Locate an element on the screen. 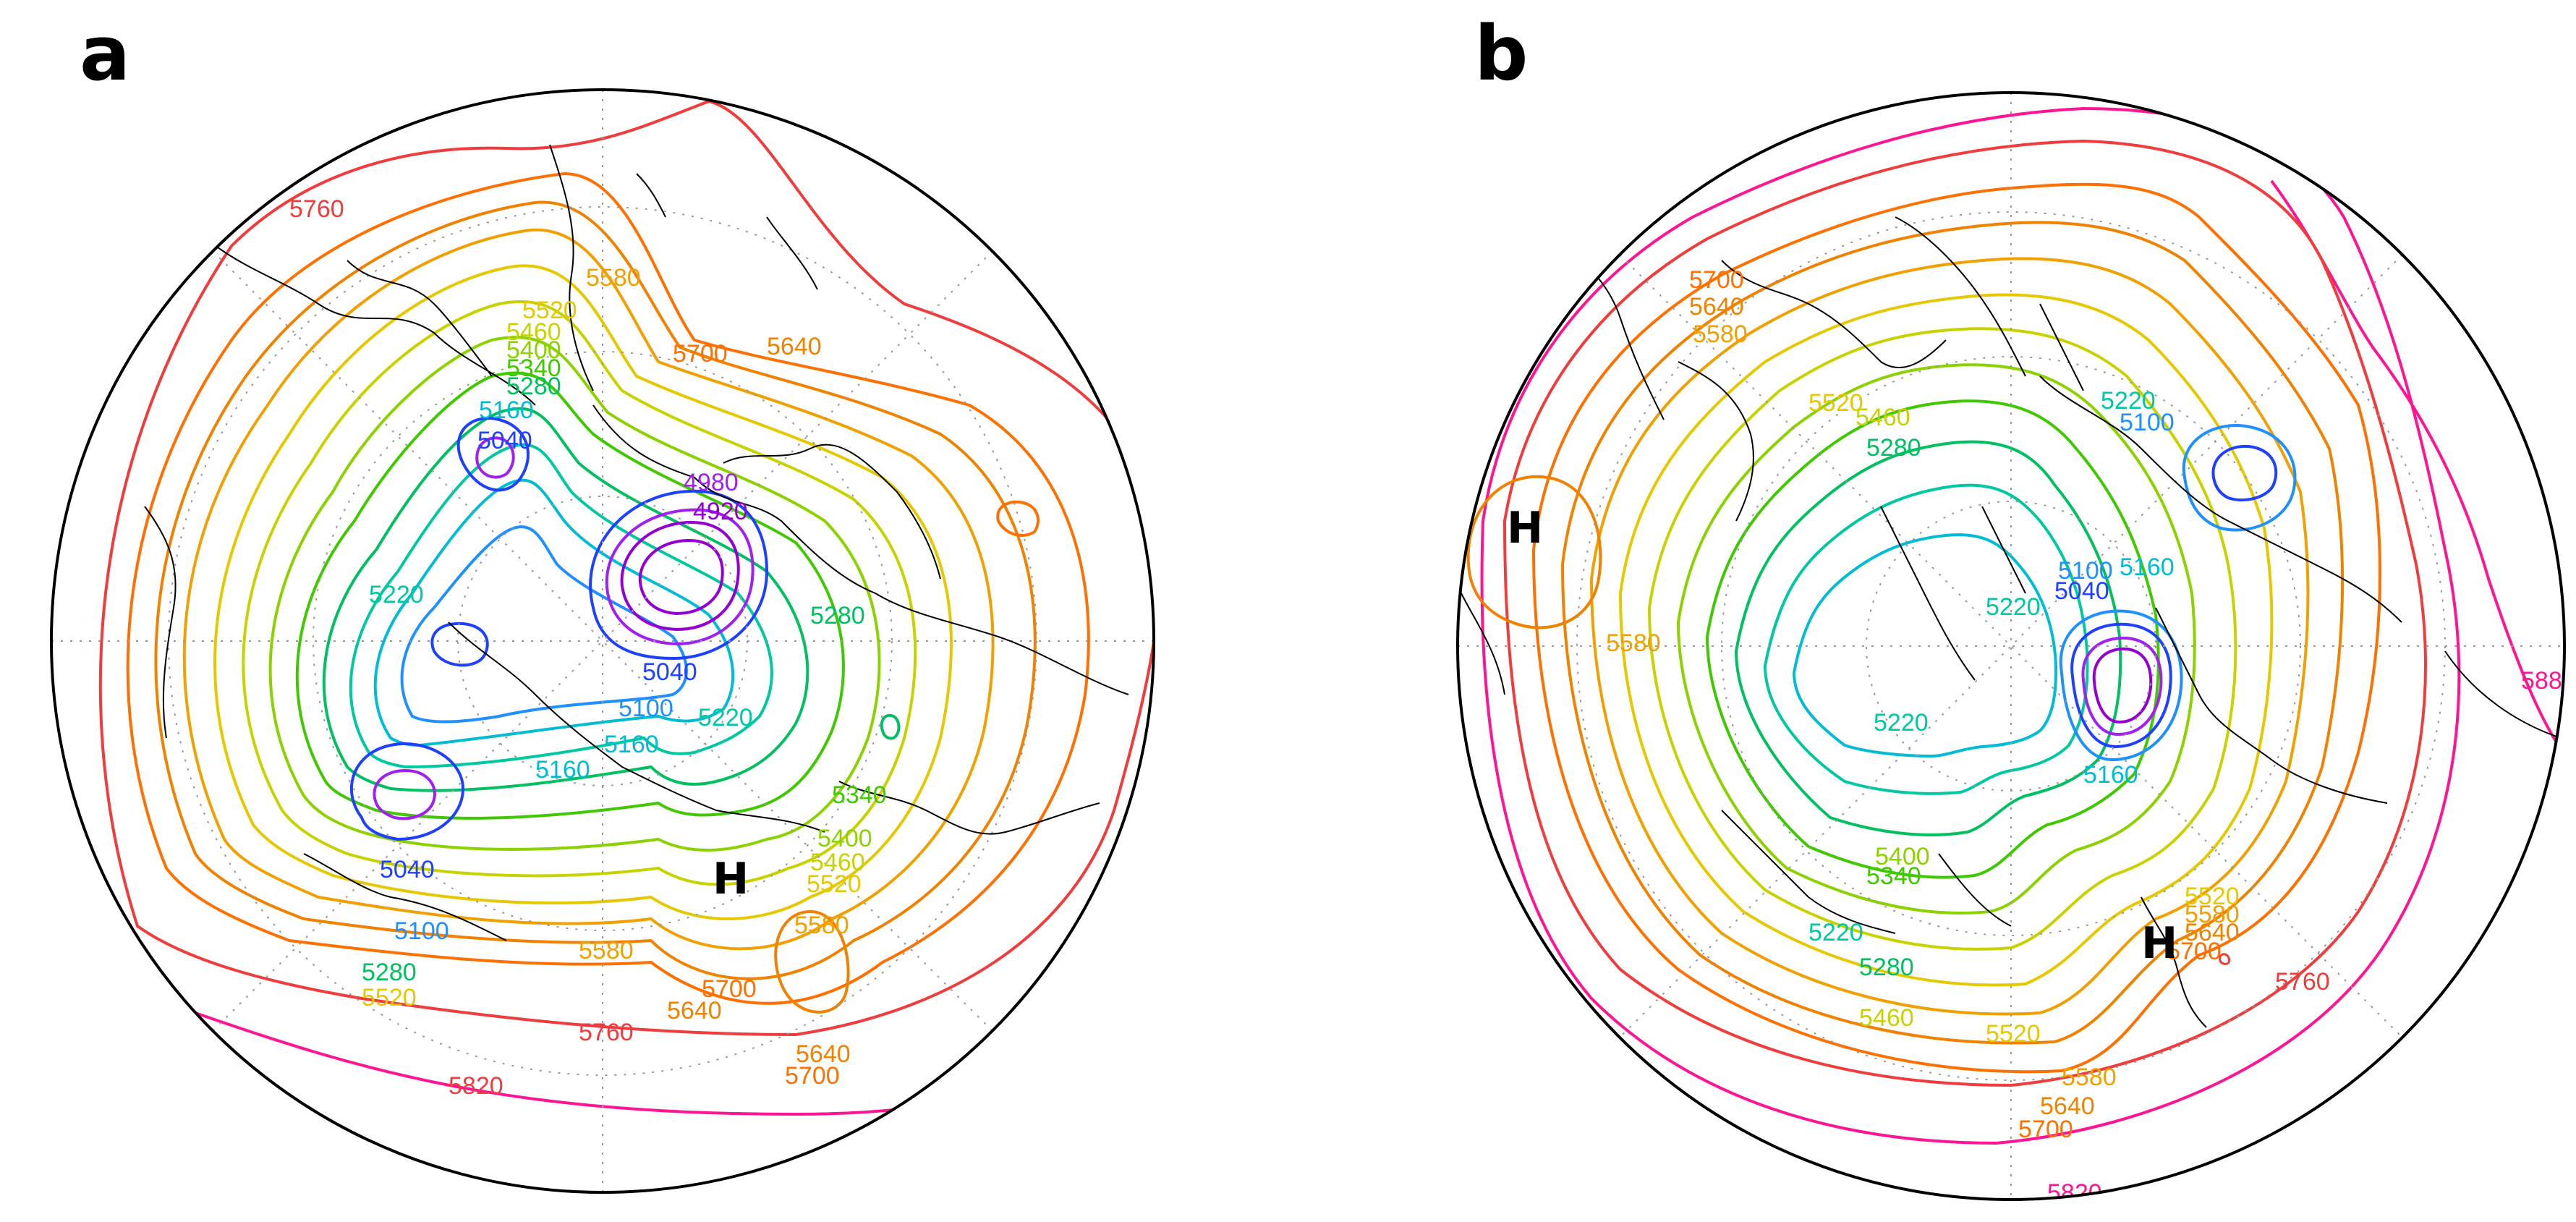 The height and width of the screenshot is (1222, 2576). contour-5640-b is located at coordinates (1018, 518).